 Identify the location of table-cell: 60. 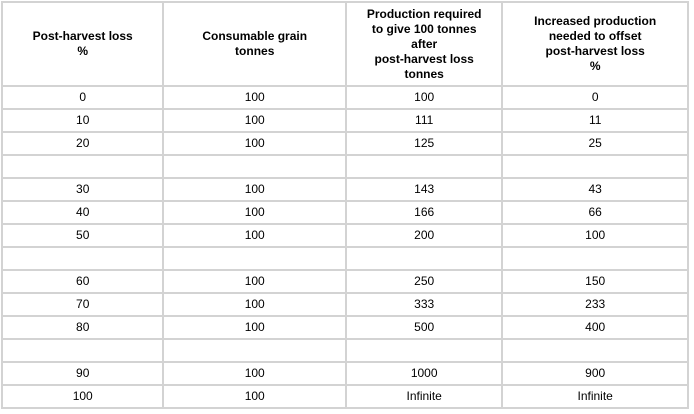
(82, 281).